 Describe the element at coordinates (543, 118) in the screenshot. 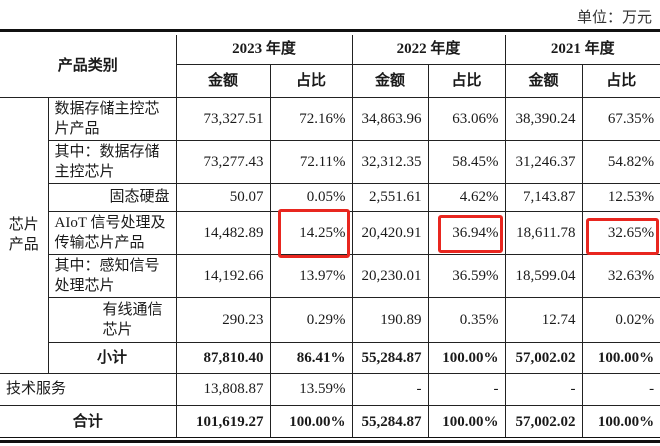

I see `cell-2021-amount: 38,390.24` at that location.